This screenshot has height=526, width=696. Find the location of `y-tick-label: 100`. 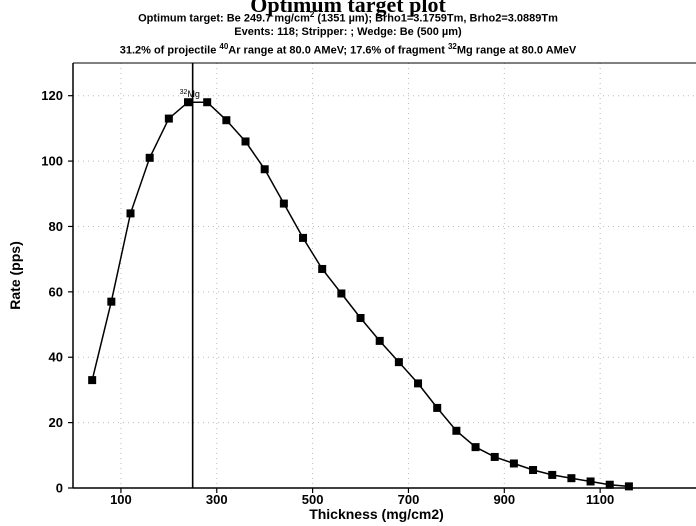

y-tick-label: 100 is located at coordinates (52, 161).